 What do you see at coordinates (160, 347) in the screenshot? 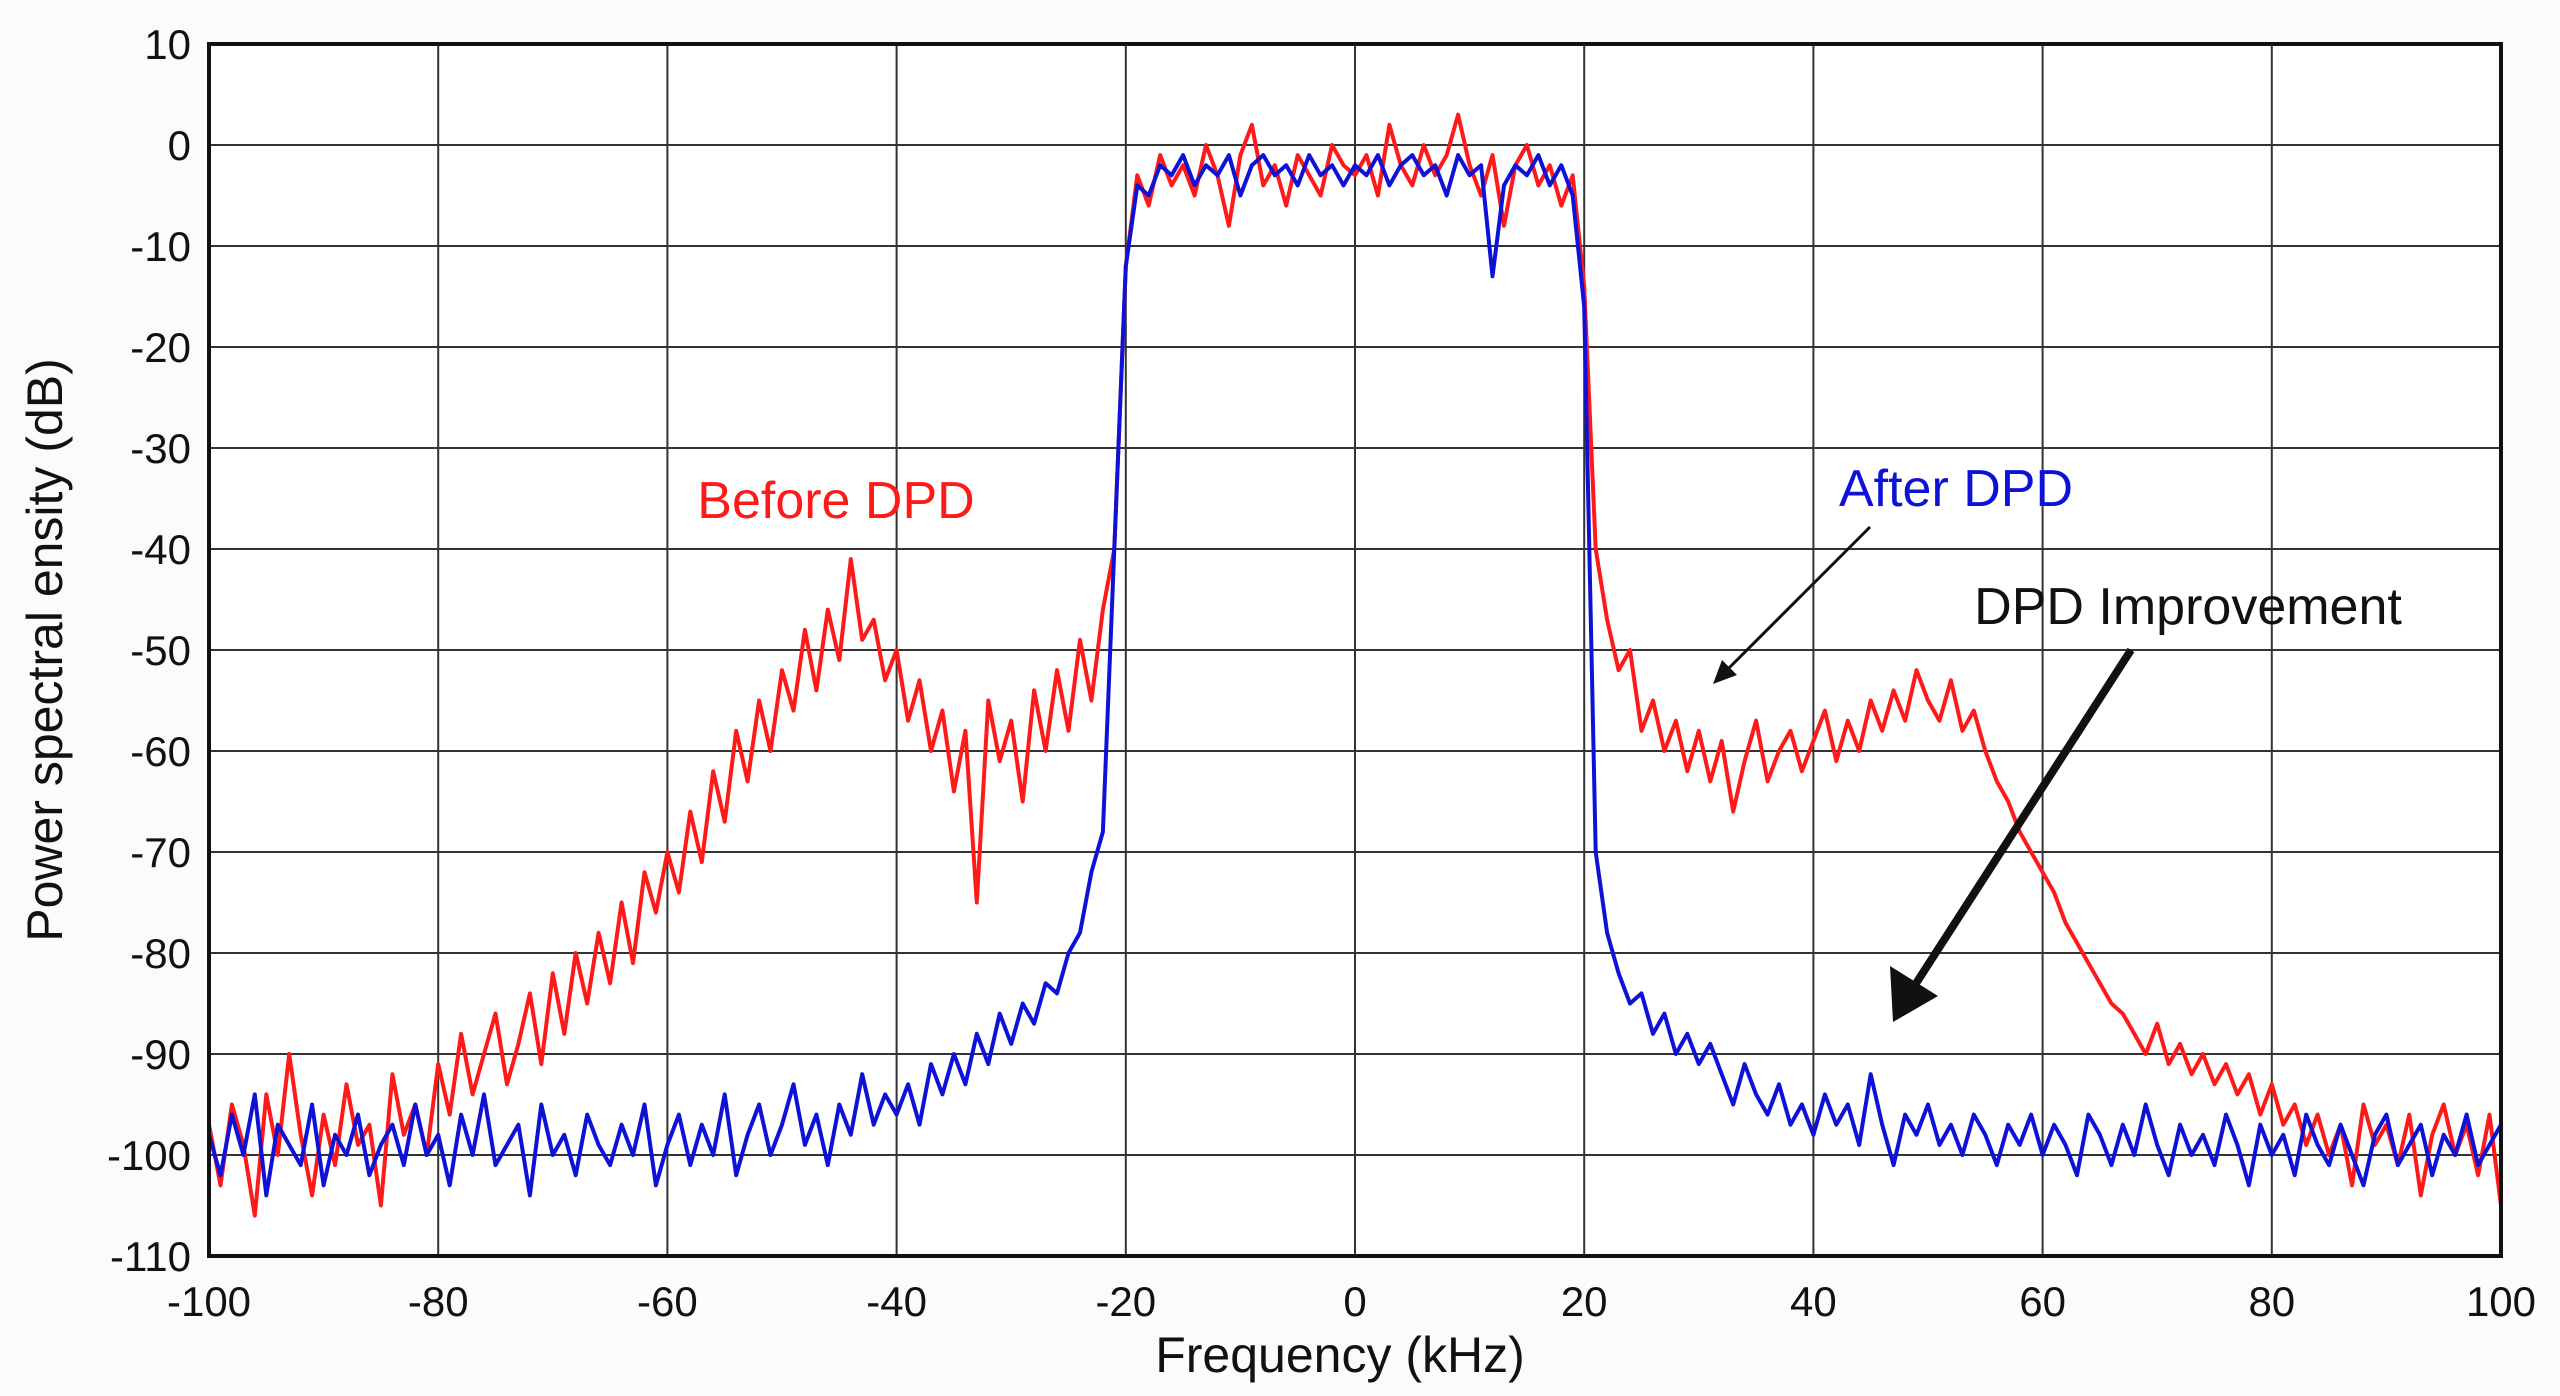
I see `y-tick-label: -20` at bounding box center [160, 347].